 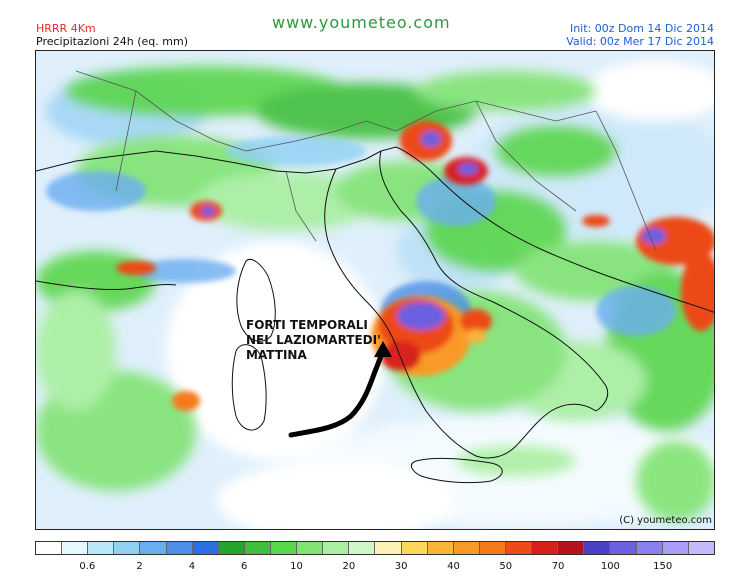 What do you see at coordinates (641, 28) in the screenshot?
I see `init-time: Init: 00z Dom 14 Dic 2014` at bounding box center [641, 28].